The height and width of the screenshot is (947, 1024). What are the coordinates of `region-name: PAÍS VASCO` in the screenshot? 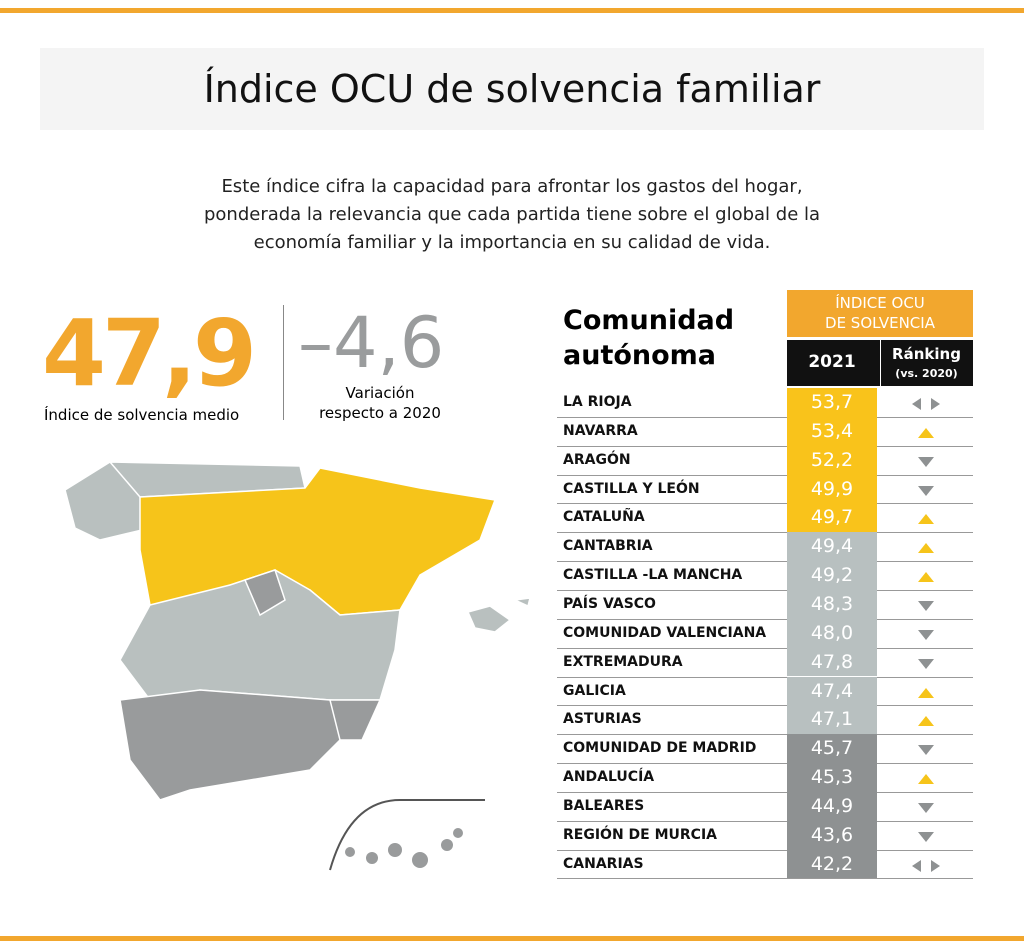 It's located at (609, 603).